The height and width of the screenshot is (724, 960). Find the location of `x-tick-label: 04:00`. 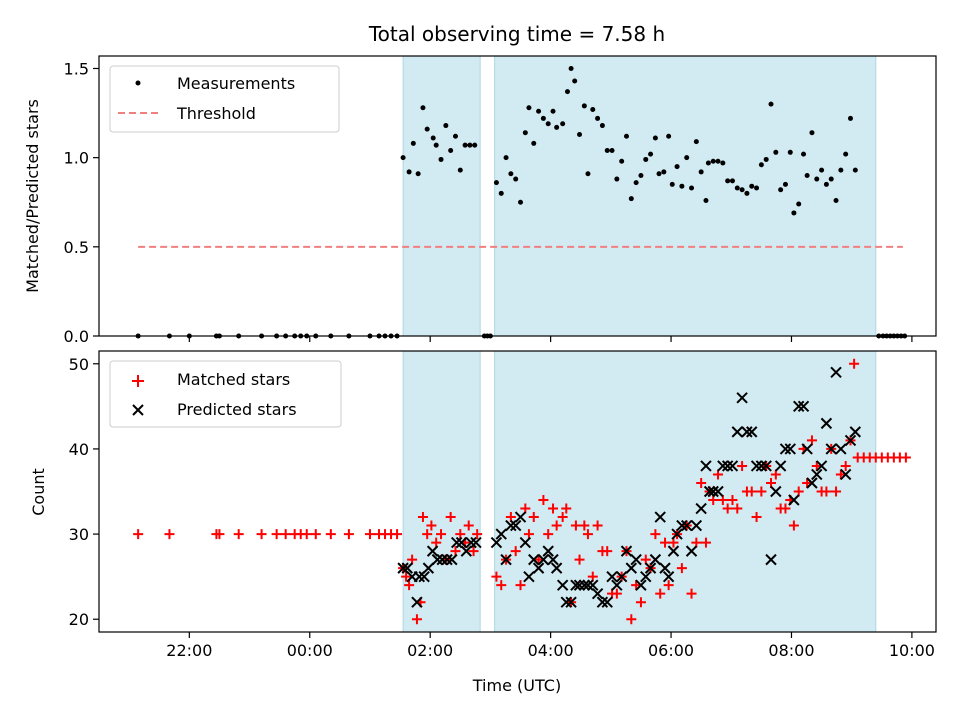

x-tick-label: 04:00 is located at coordinates (551, 650).